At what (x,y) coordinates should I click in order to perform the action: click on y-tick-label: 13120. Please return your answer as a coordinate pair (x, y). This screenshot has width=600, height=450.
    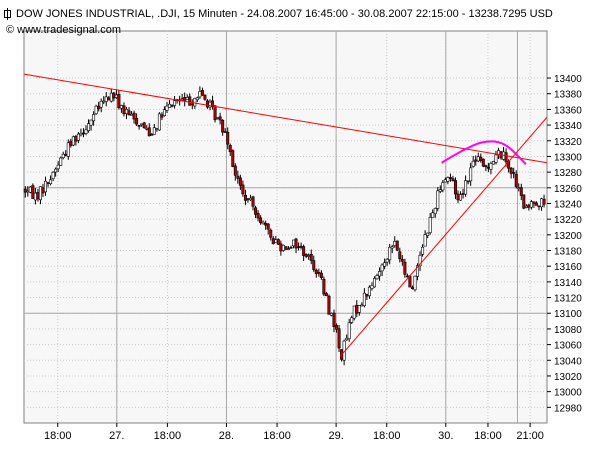
    Looking at the image, I should click on (568, 299).